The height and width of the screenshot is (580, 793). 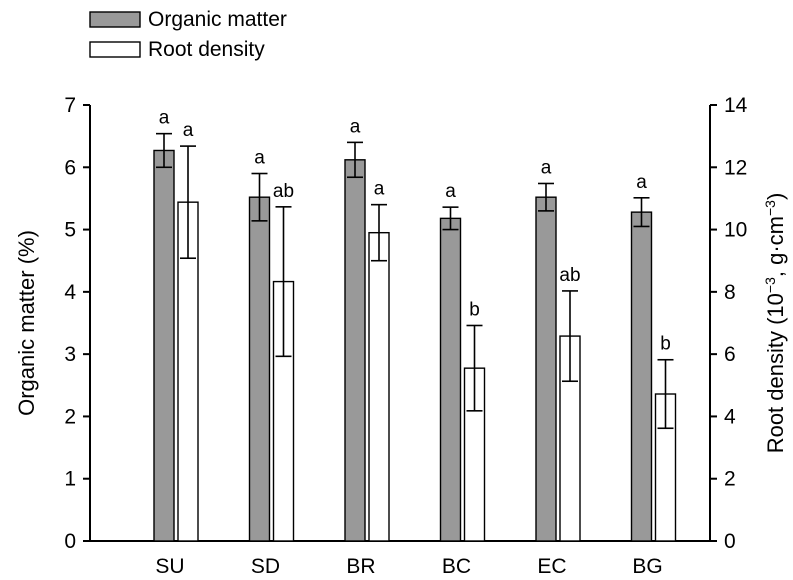 I want to click on left-axis-tick-label: 2, so click(x=70, y=416).